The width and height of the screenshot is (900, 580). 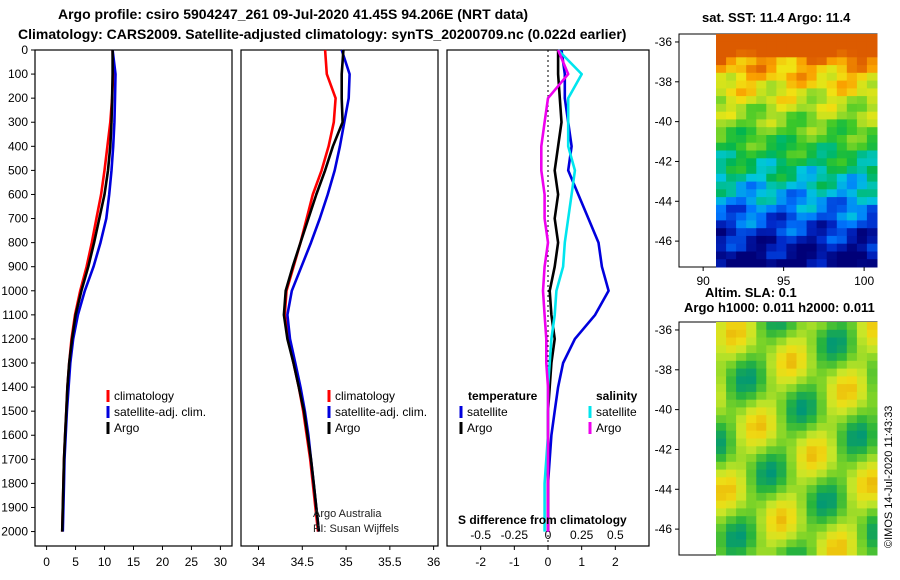 What do you see at coordinates (377, 412) in the screenshot?
I see `salinity-legend: climatology satellite-adj. clim. Argo` at bounding box center [377, 412].